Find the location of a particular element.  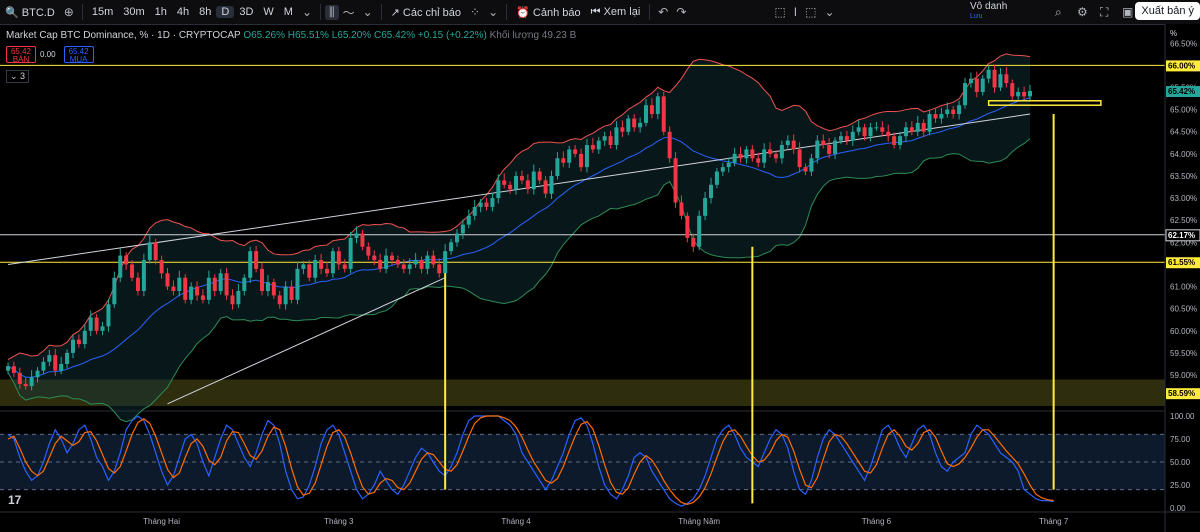

replay-button: ⏮ Xem lại is located at coordinates (615, 11).